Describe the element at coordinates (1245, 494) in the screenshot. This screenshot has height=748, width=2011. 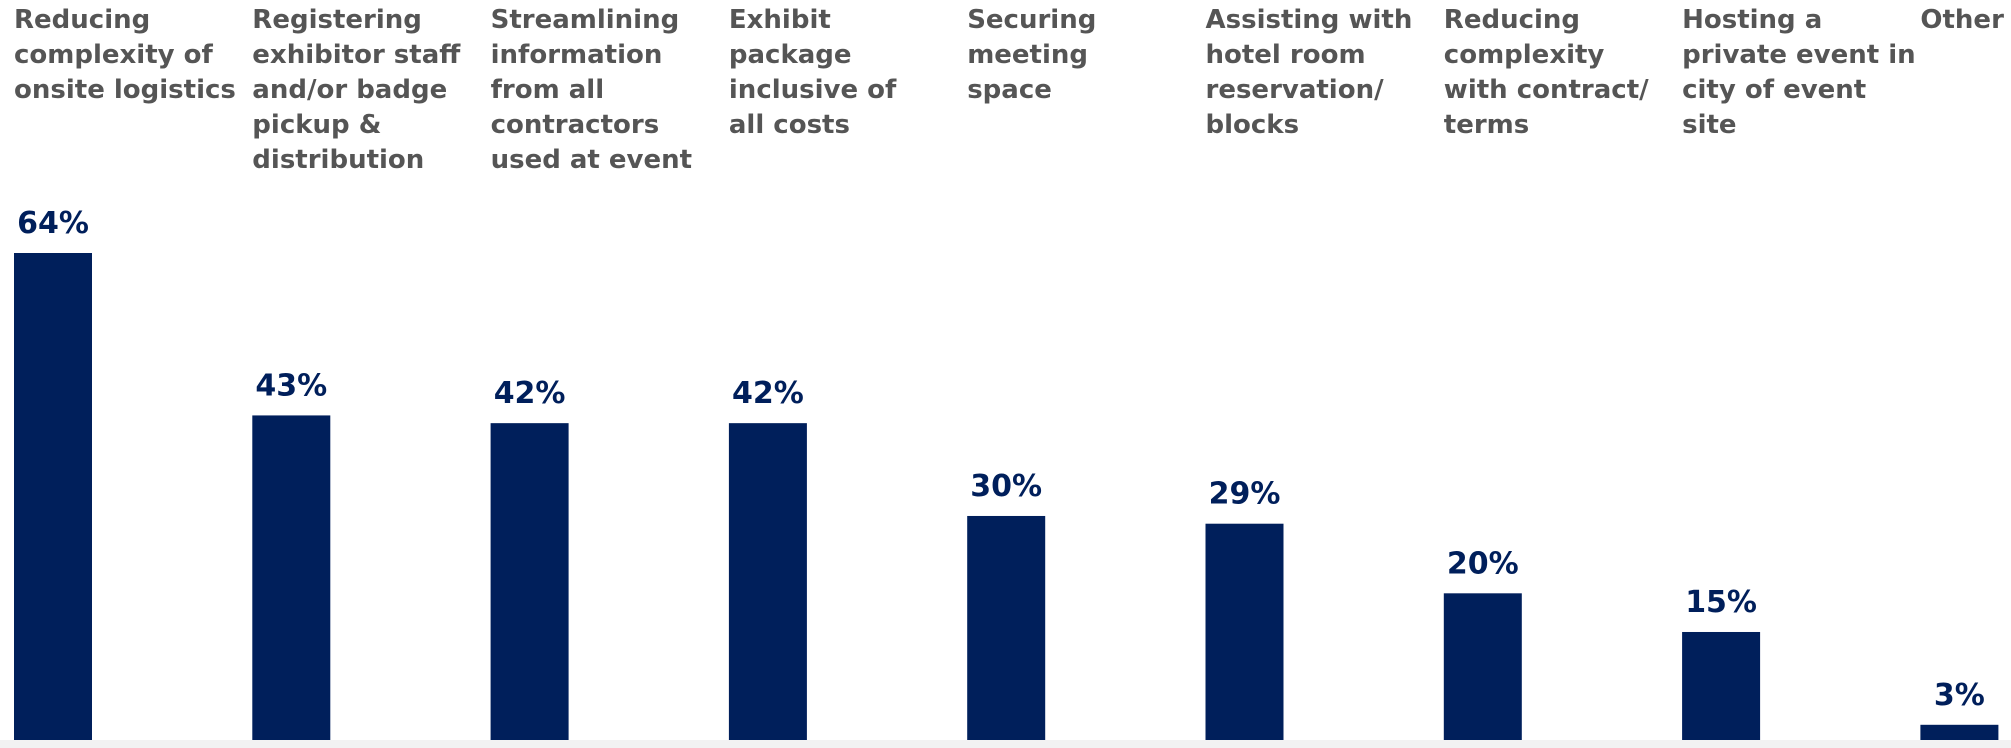
I see `value-label: 29%` at that location.